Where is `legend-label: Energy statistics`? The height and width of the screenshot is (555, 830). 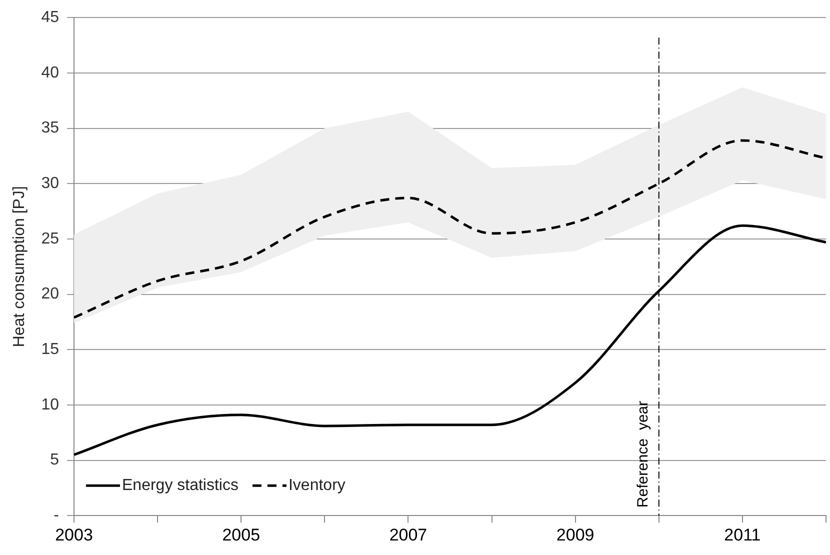
legend-label: Energy statistics is located at coordinates (180, 485).